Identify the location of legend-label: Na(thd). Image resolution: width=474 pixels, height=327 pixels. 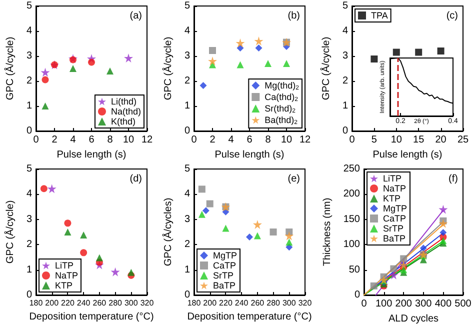
(126, 111).